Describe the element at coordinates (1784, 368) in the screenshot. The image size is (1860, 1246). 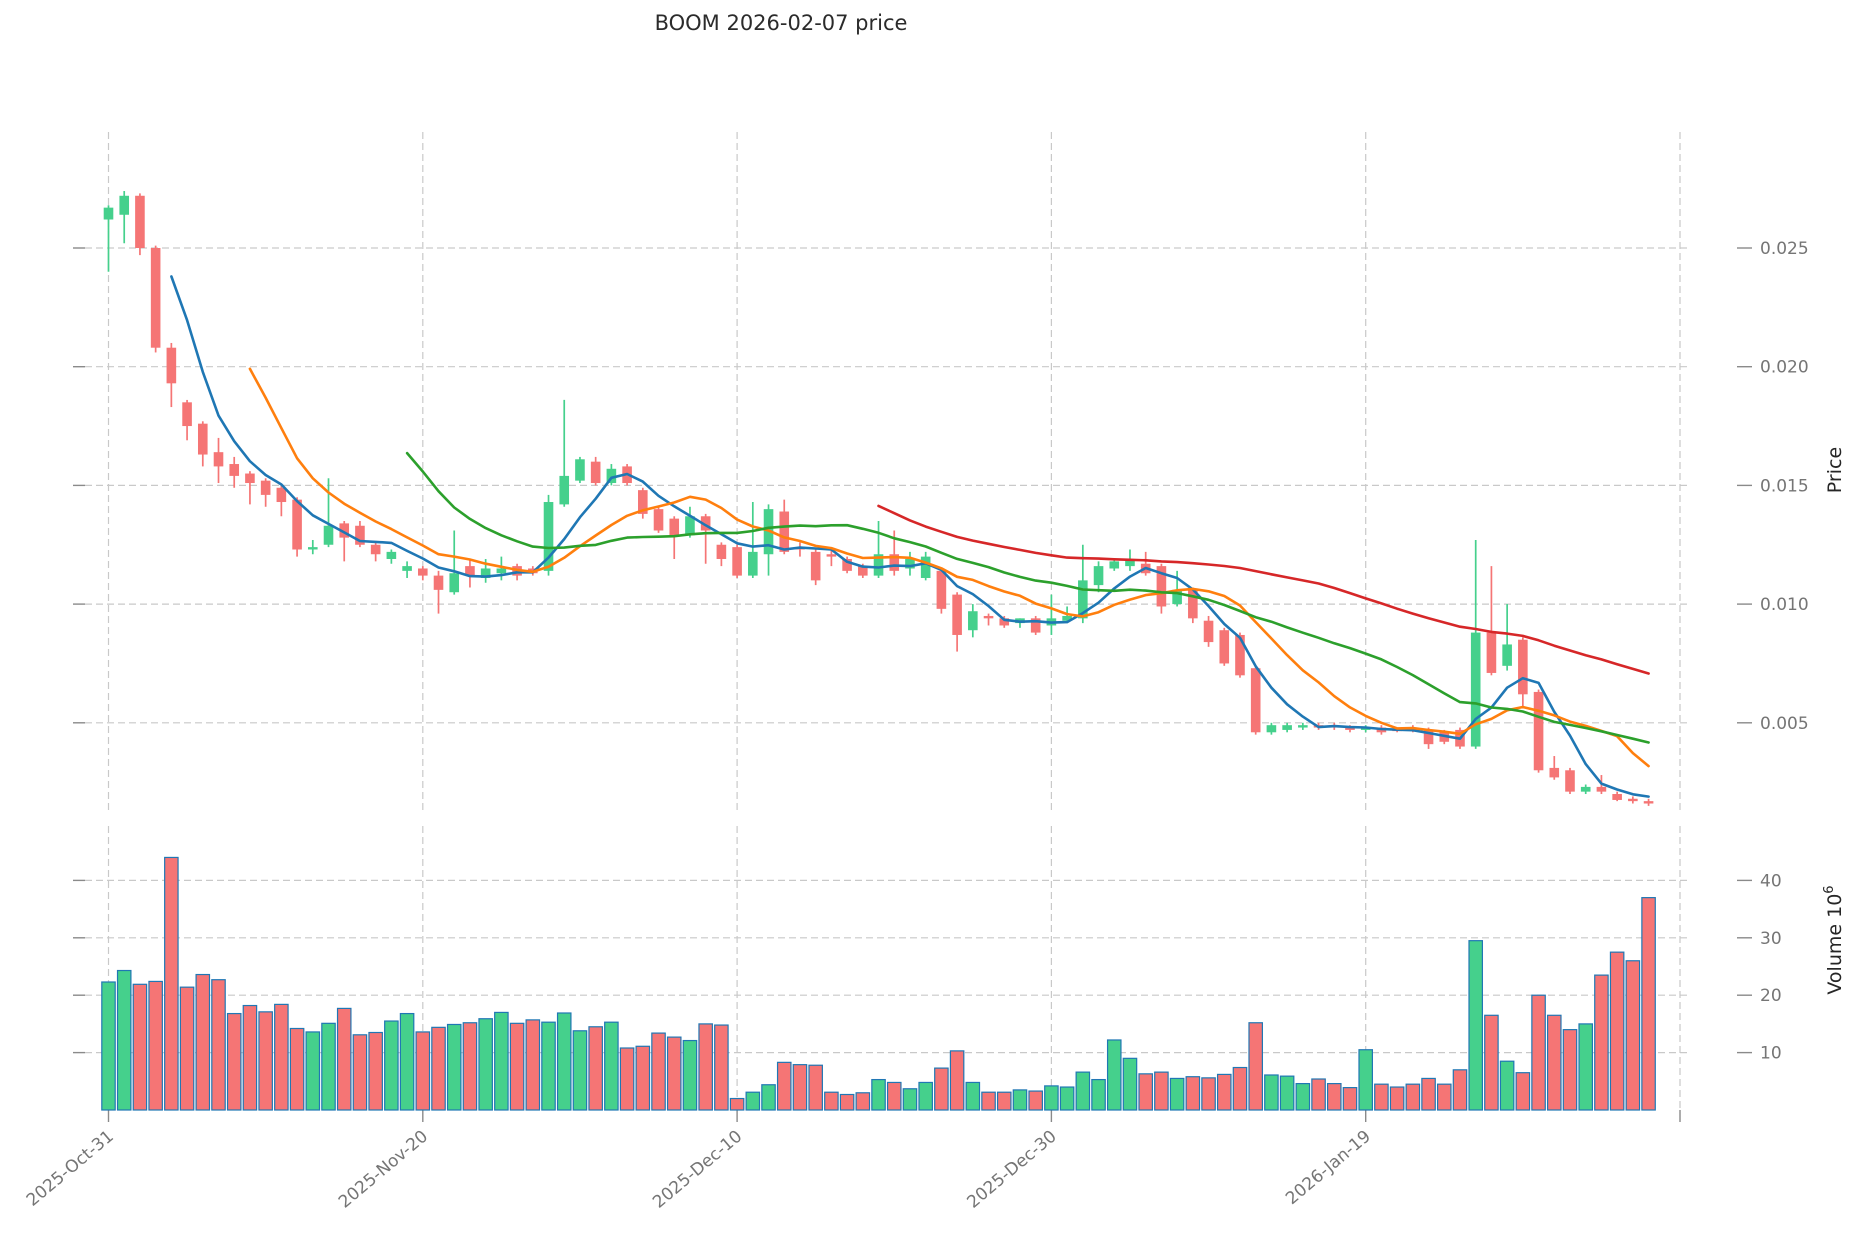
I see `price-tick-label: 0.020` at that location.